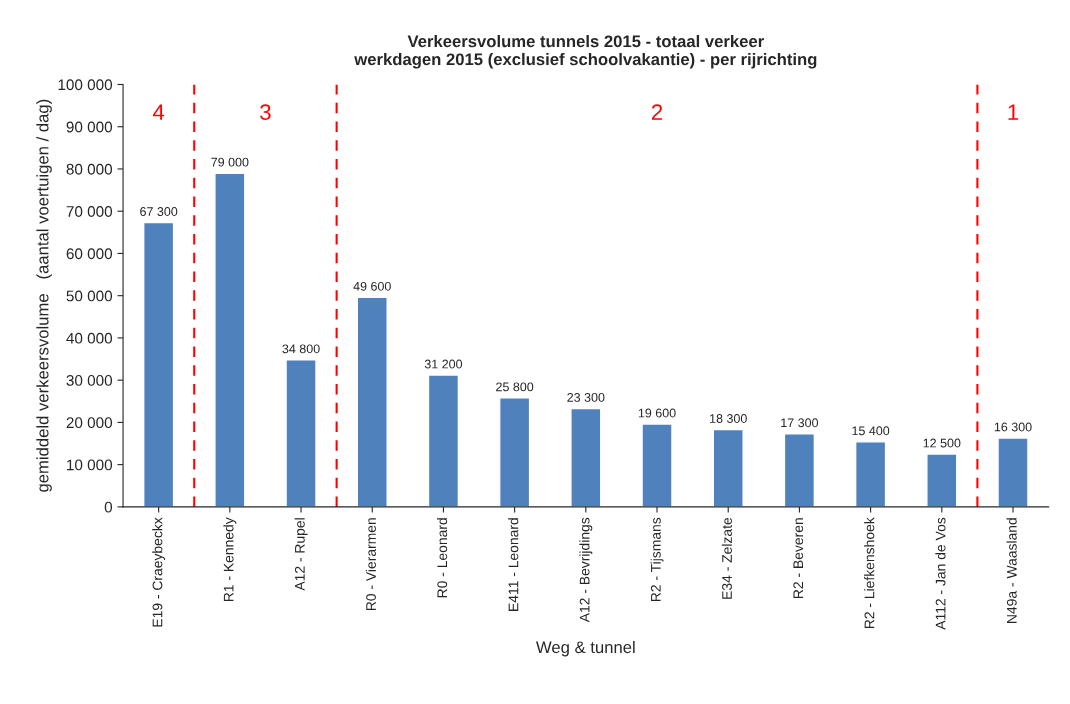 This screenshot has height=704, width=1070. What do you see at coordinates (158, 112) in the screenshot?
I see `annotation: 4` at bounding box center [158, 112].